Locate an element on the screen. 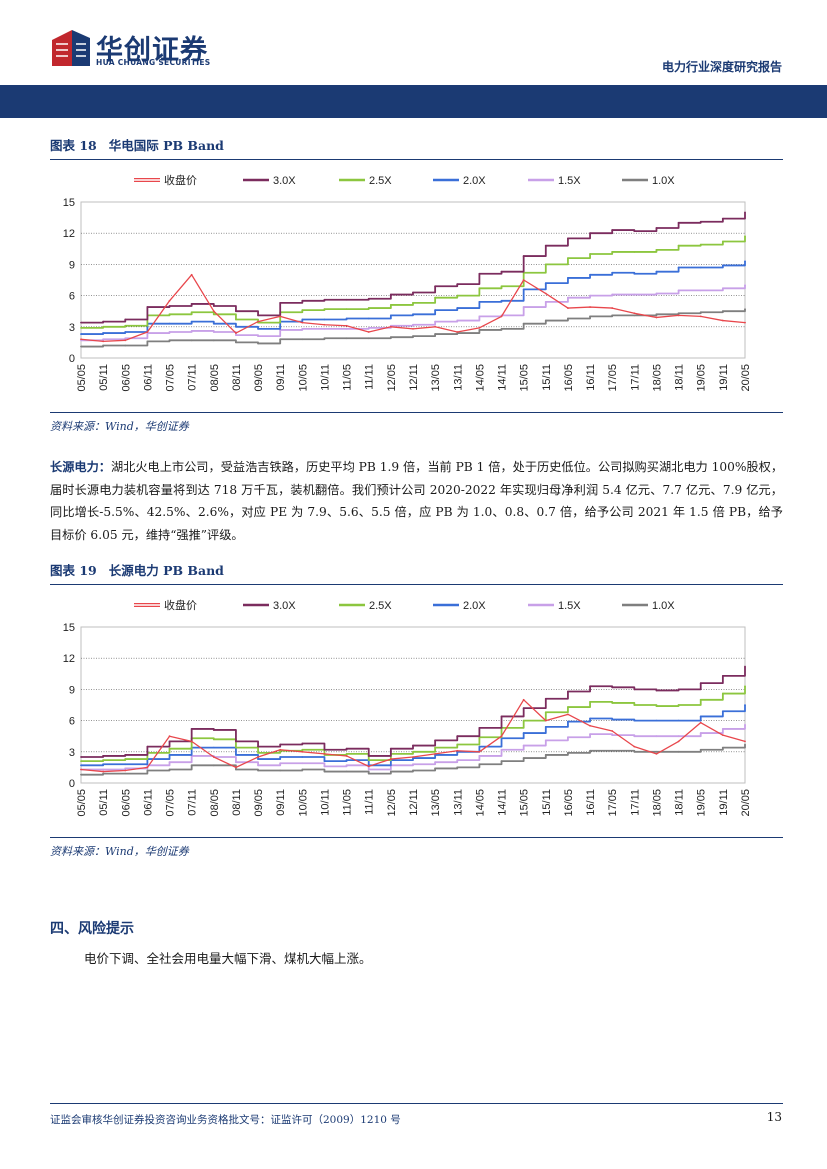 Image resolution: width=827 pixels, height=1169 pixels. x-tick-label: 08/05 is located at coordinates (215, 378).